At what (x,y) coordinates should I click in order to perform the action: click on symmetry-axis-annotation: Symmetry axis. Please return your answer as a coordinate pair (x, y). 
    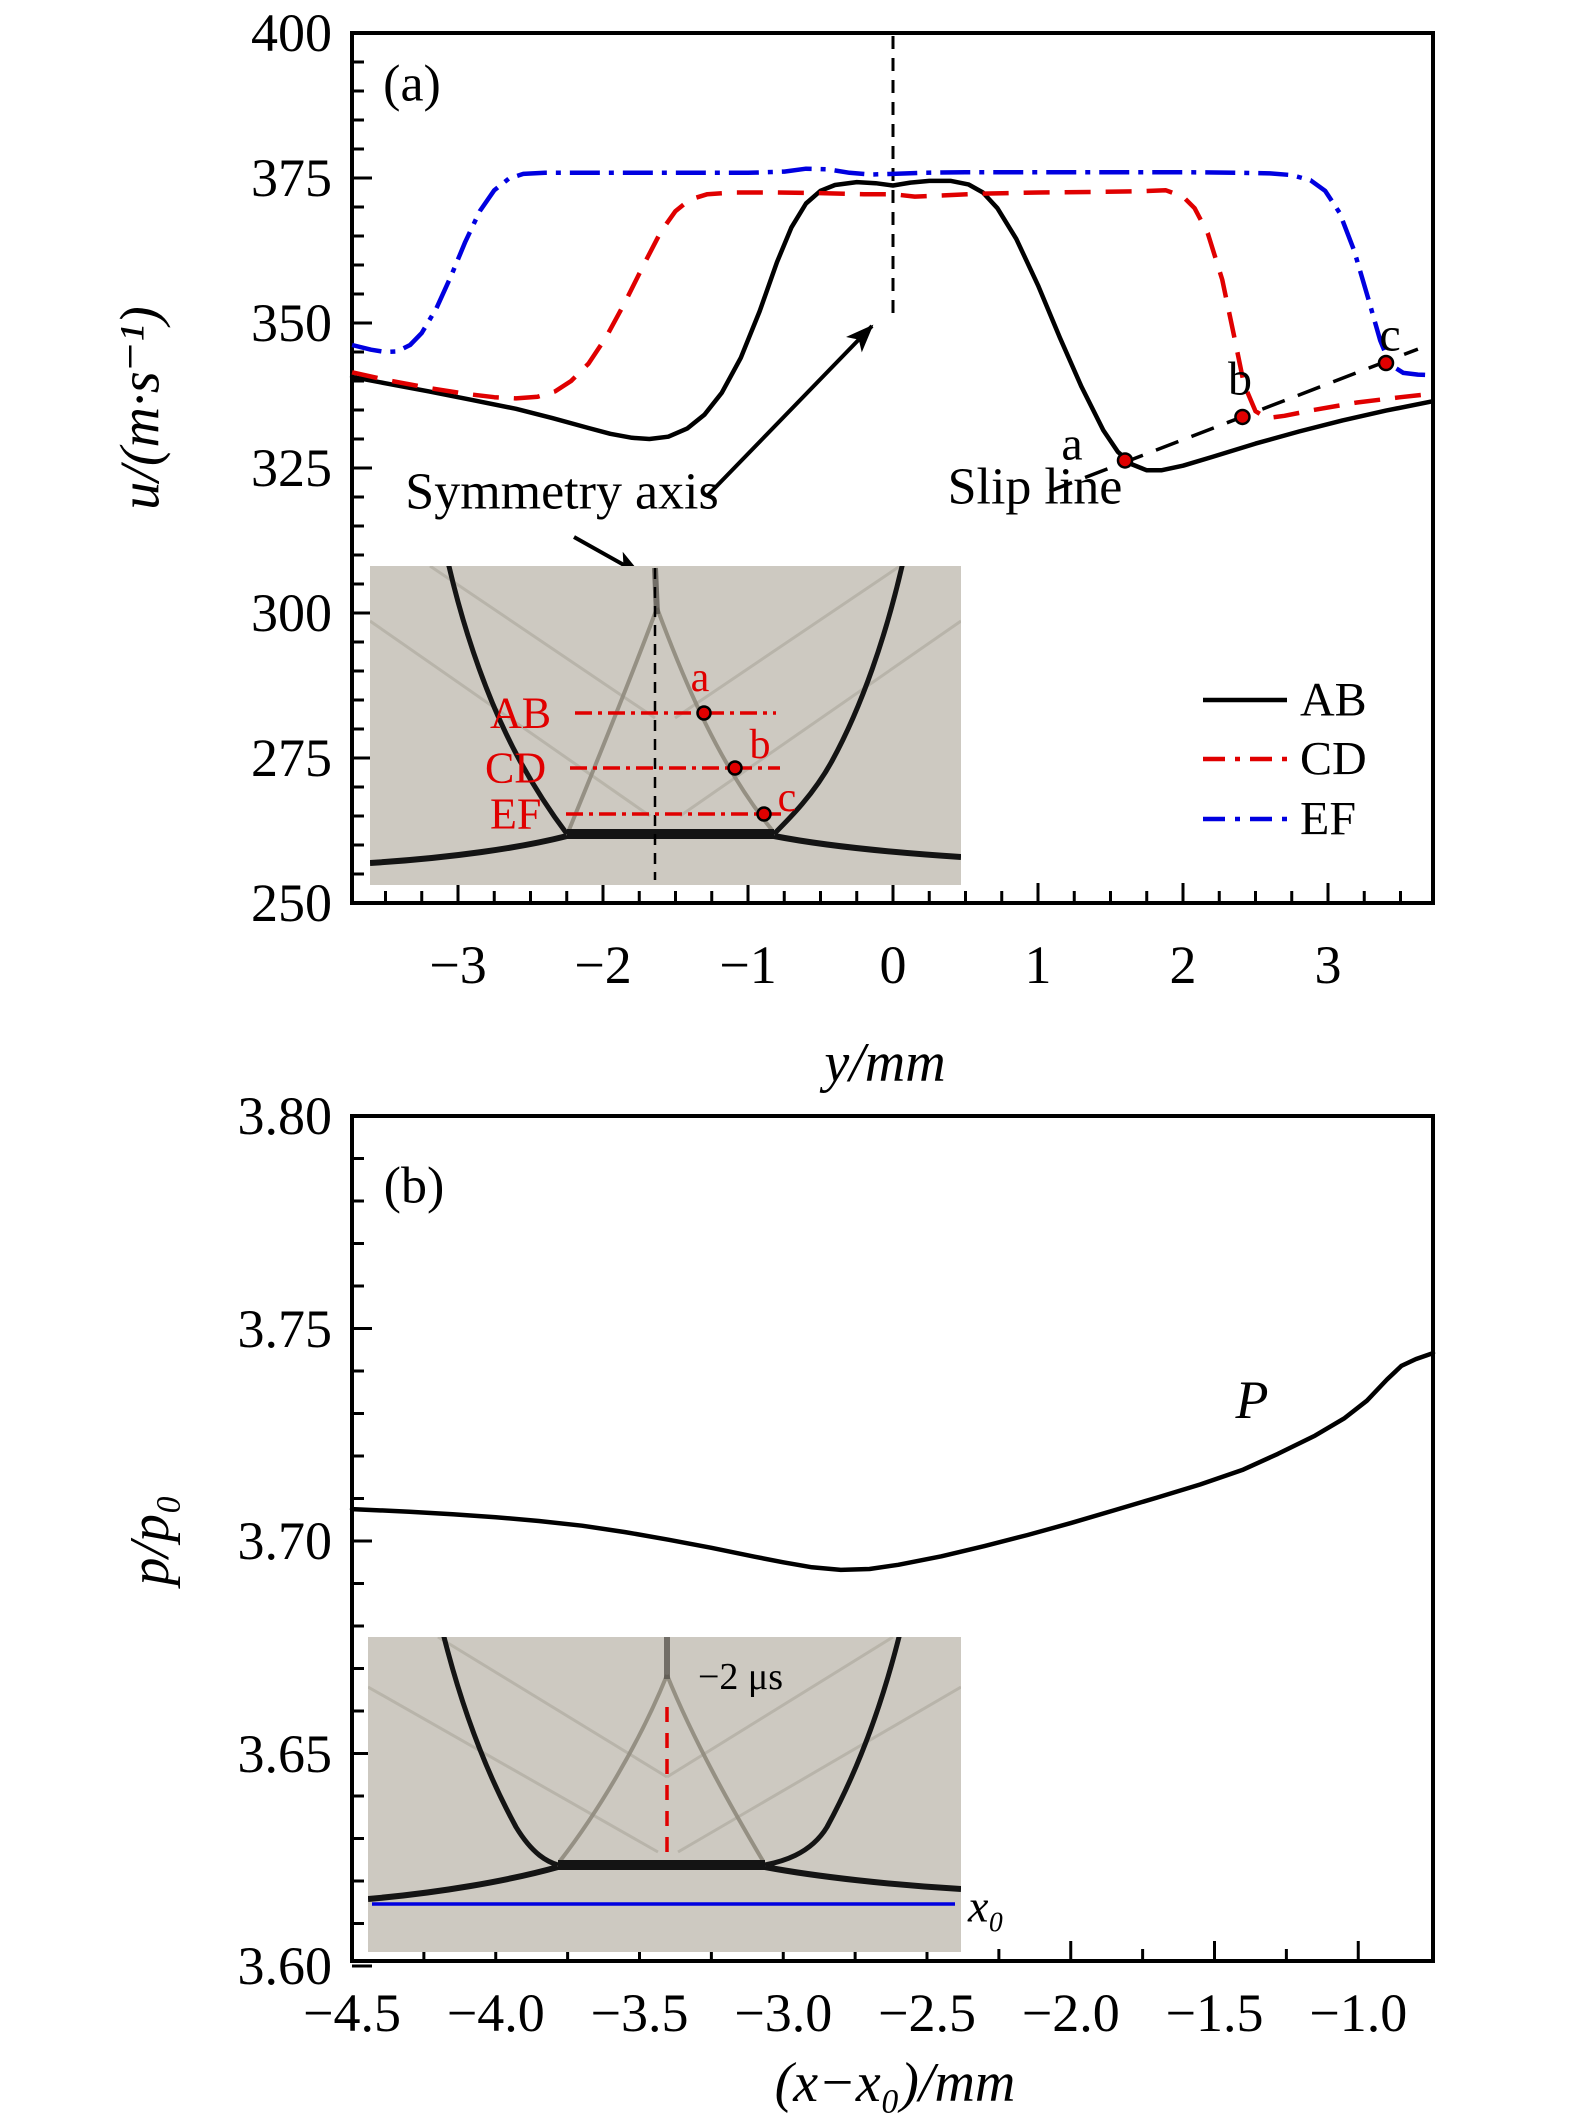
    Looking at the image, I should click on (562, 492).